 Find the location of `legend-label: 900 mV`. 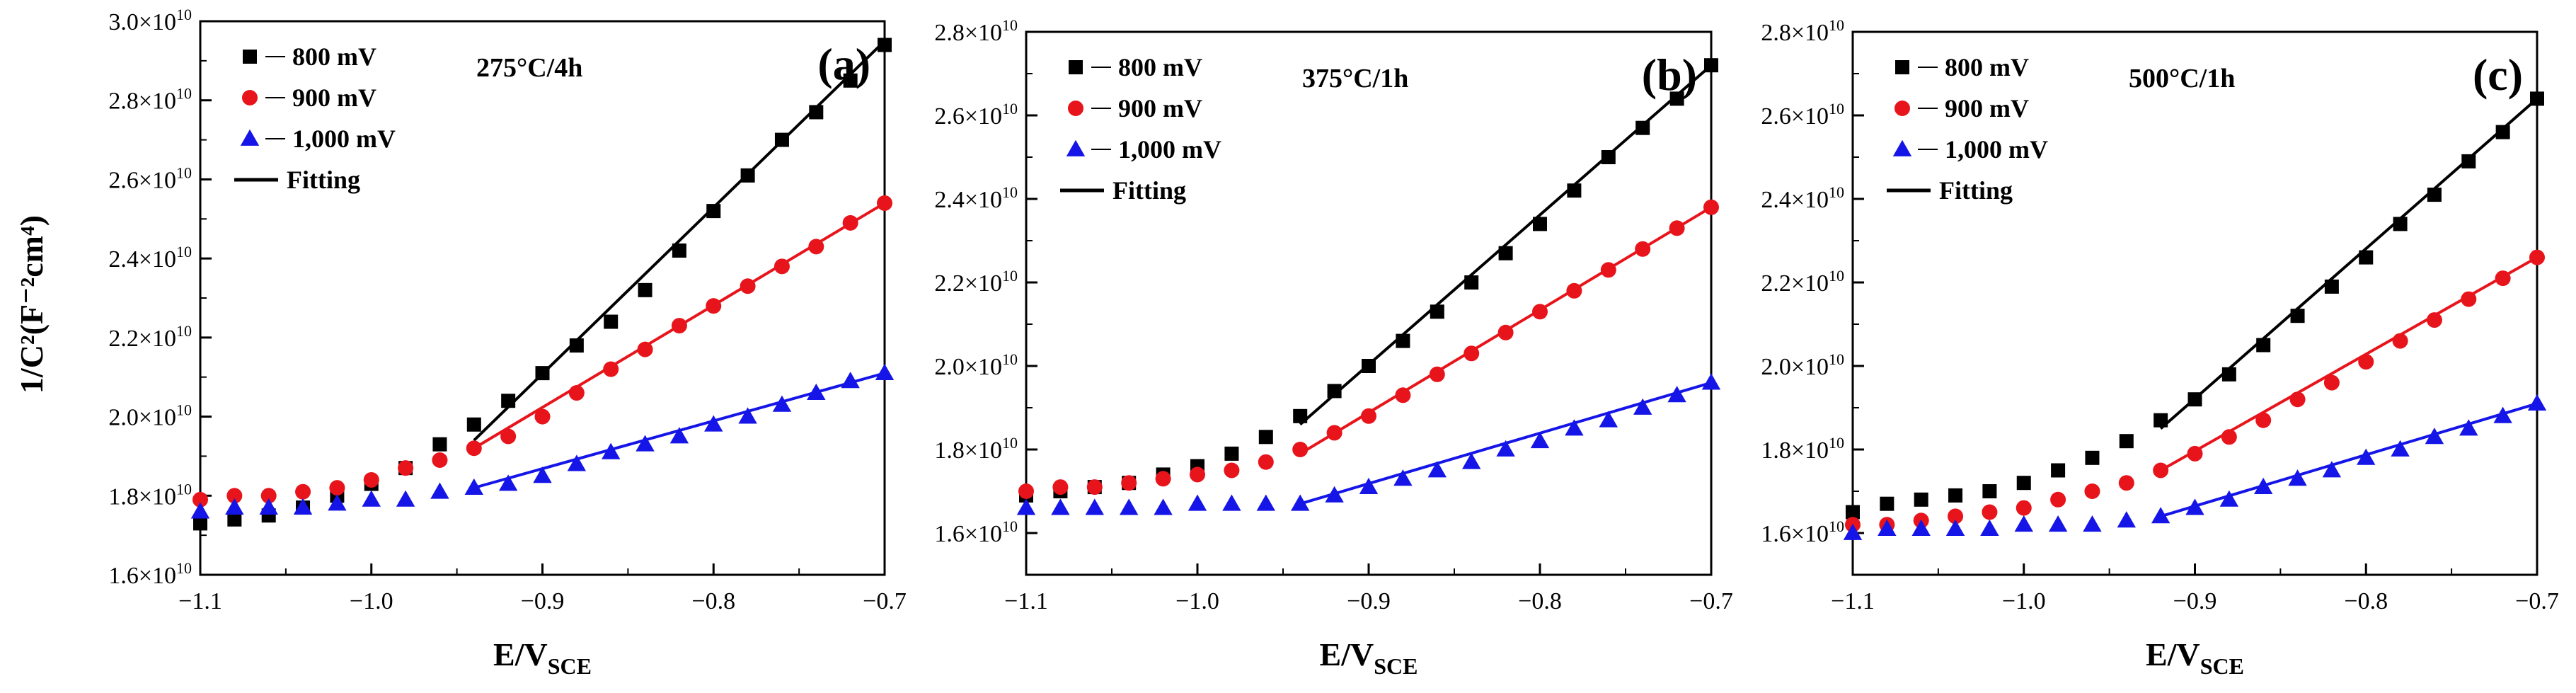

legend-label: 900 mV is located at coordinates (1160, 108).